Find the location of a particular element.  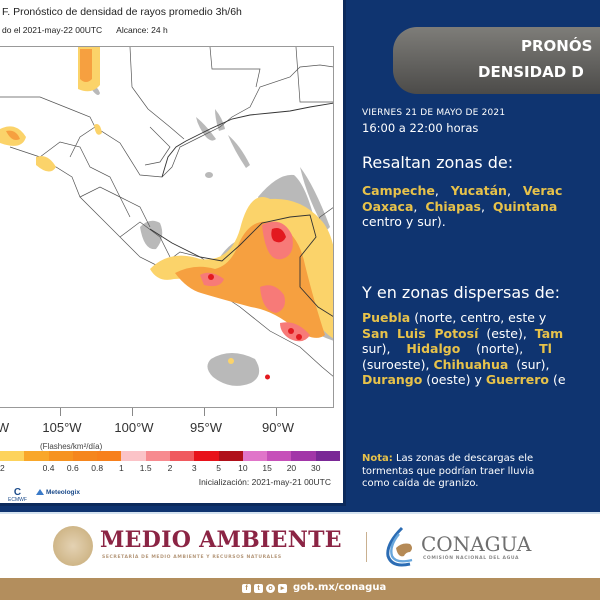

ecmwf-logo: C ECMWF is located at coordinates (17, 495).